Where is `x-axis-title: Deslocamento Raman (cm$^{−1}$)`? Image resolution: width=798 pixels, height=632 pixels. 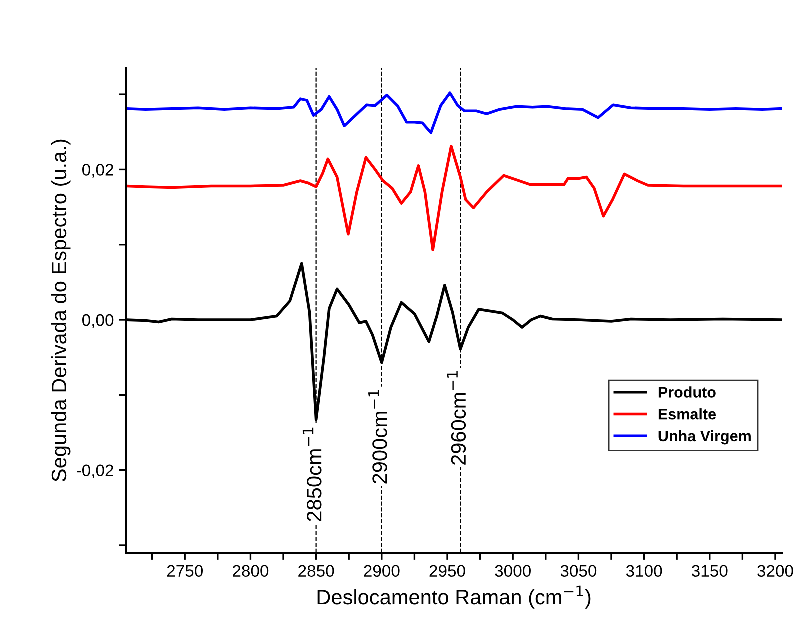
x-axis-title: Deslocamento Raman (cm$^{−1}$) is located at coordinates (454, 597).